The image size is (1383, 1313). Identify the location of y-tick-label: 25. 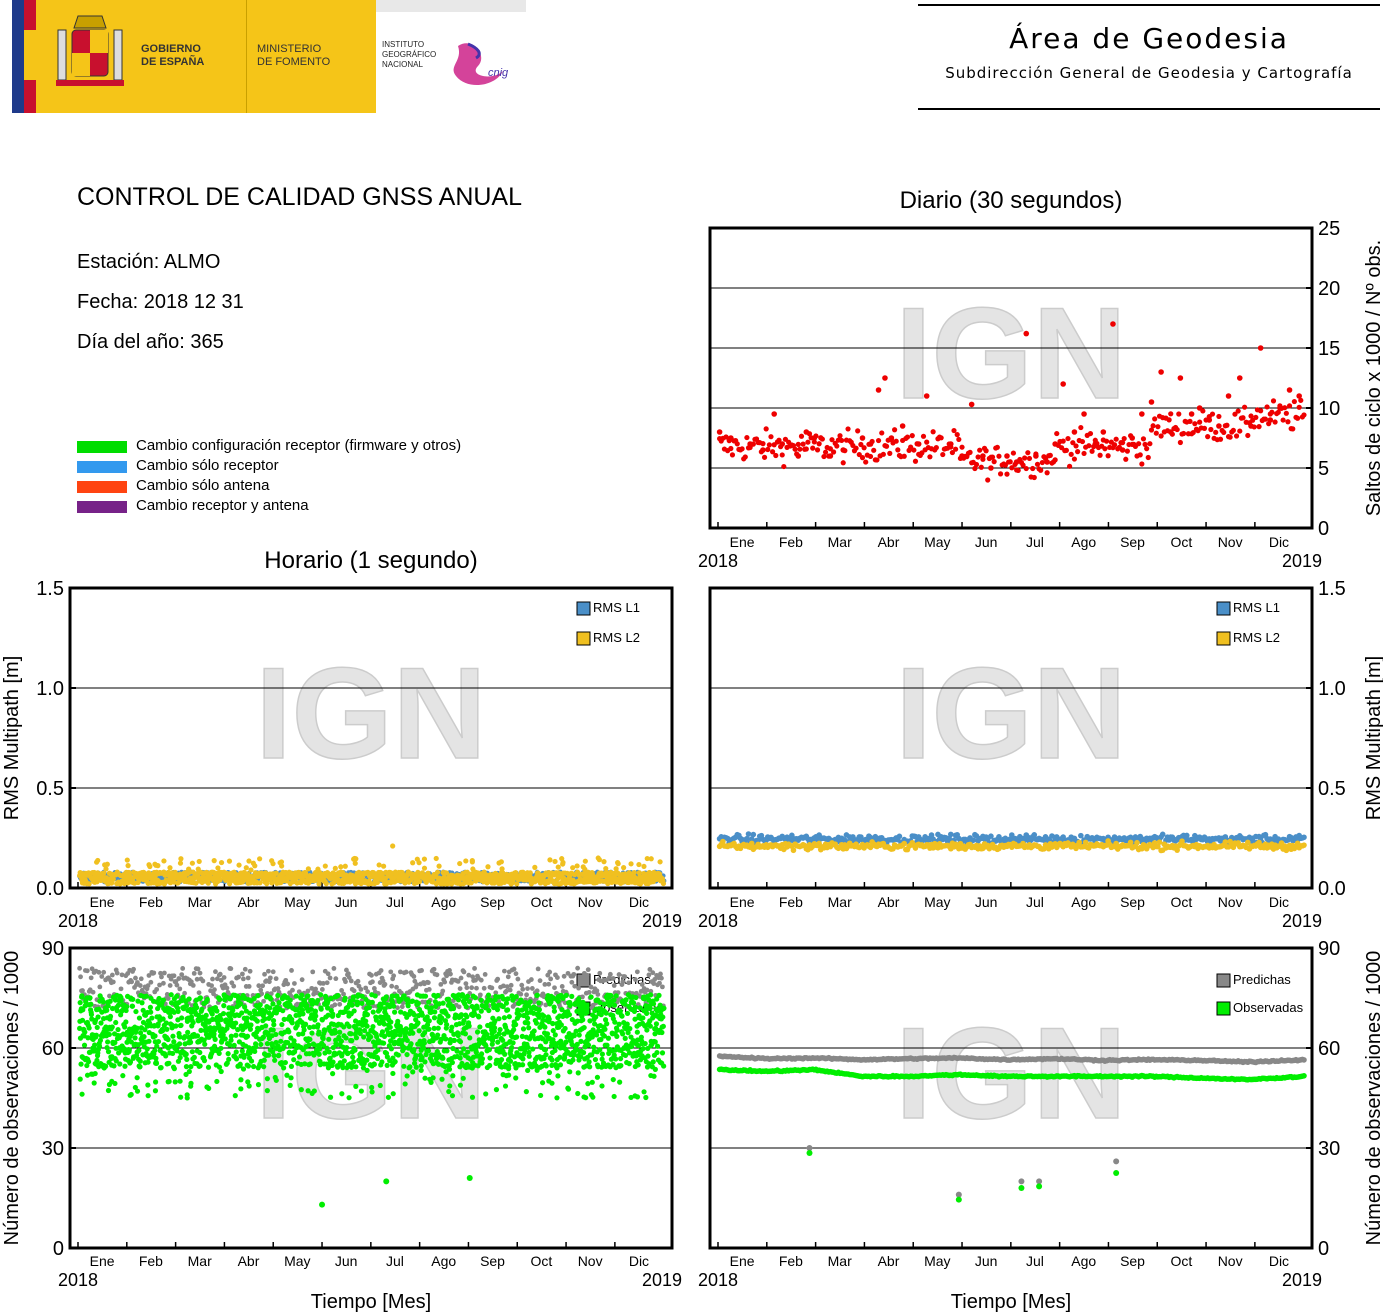
(1329, 229).